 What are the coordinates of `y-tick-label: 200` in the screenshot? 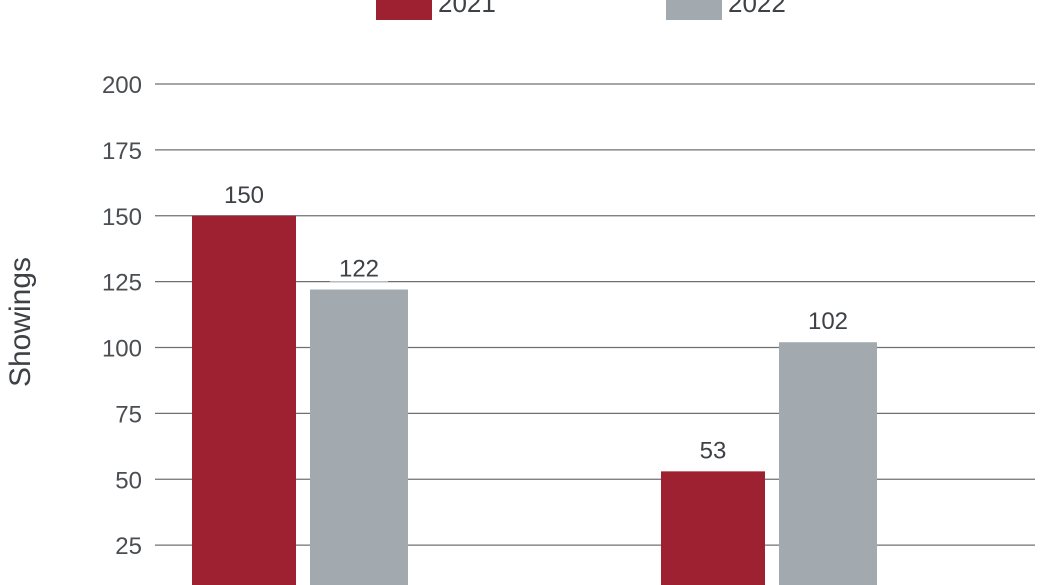 It's located at (122, 85).